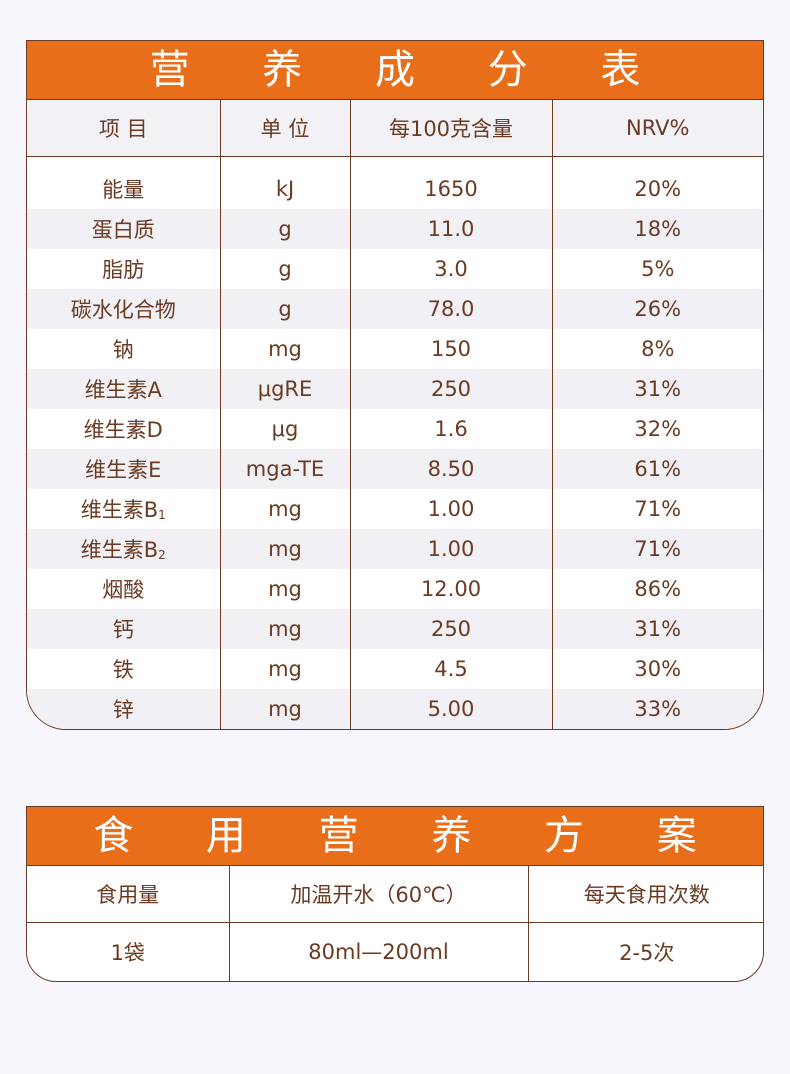 Image resolution: width=790 pixels, height=1074 pixels. I want to click on unit-cell: mga-TE, so click(285, 469).